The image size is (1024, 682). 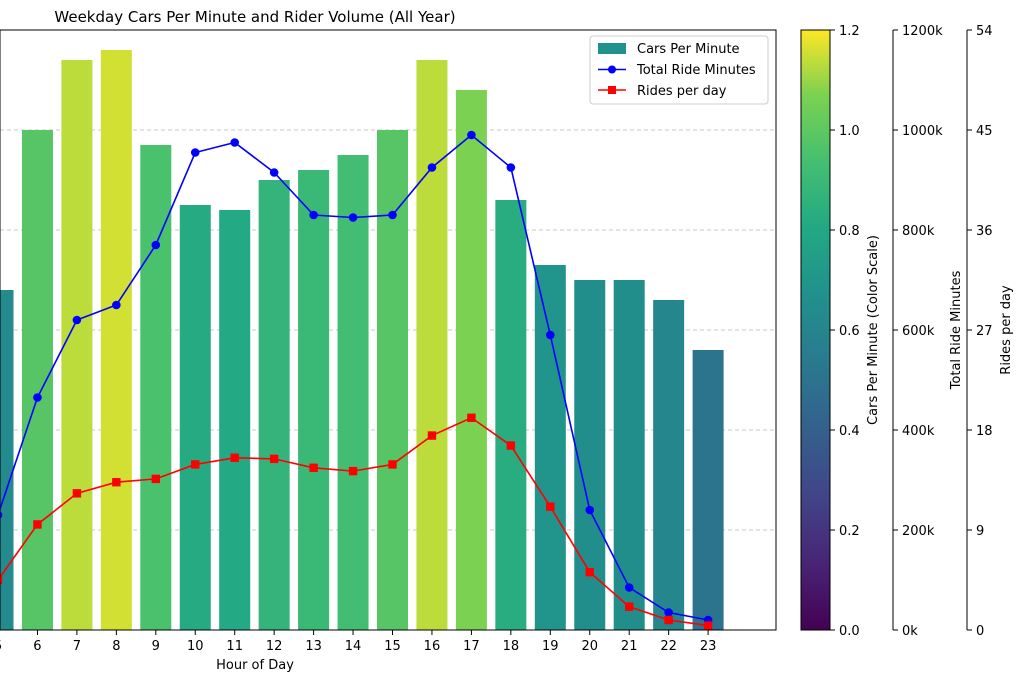 What do you see at coordinates (849, 231) in the screenshot?
I see `colorbar-tick-label: 0.8` at bounding box center [849, 231].